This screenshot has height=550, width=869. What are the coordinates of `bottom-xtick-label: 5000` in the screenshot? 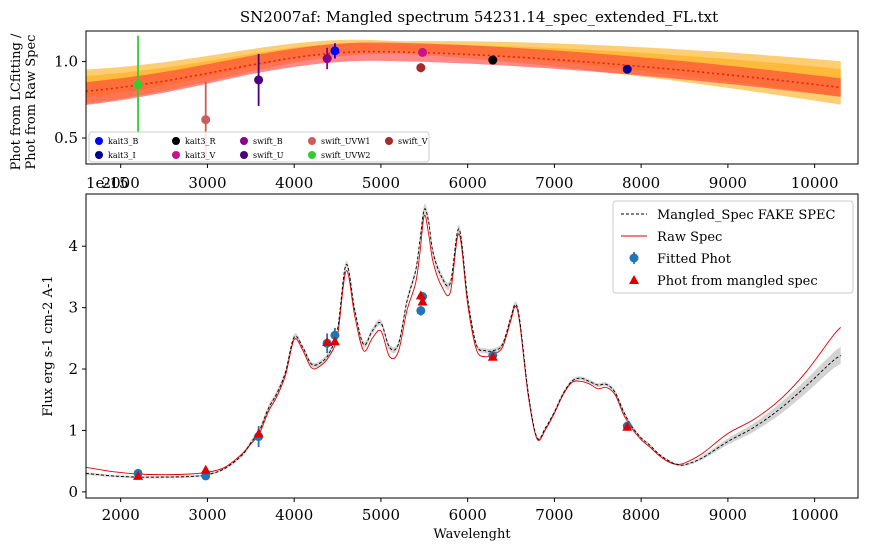 It's located at (381, 515).